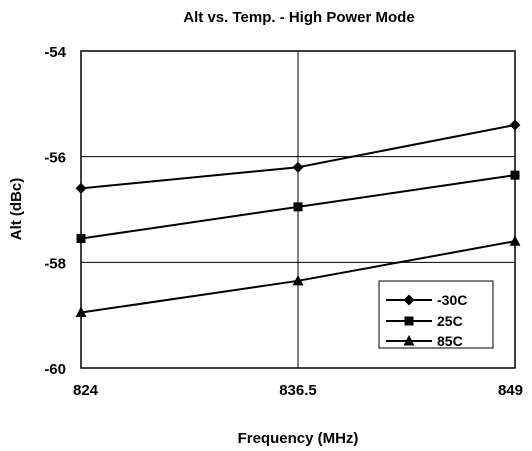 The image size is (532, 451). I want to click on y-tick-label: -58, so click(55, 263).